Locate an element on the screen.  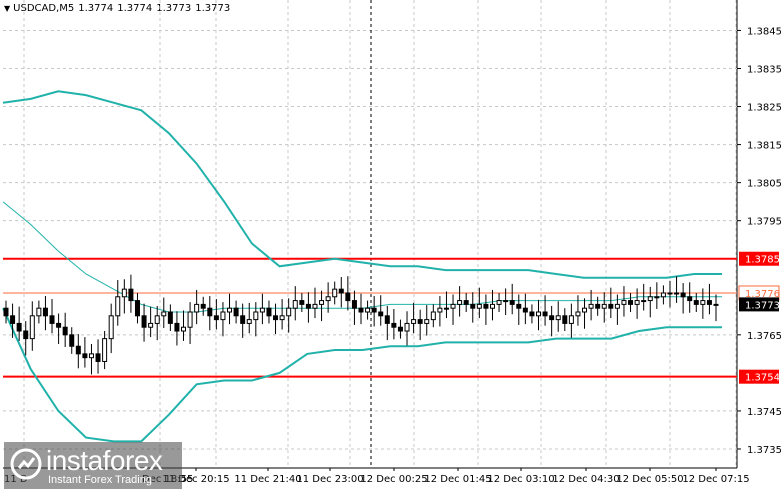
y-tick-label: 1.3745 is located at coordinates (764, 412).